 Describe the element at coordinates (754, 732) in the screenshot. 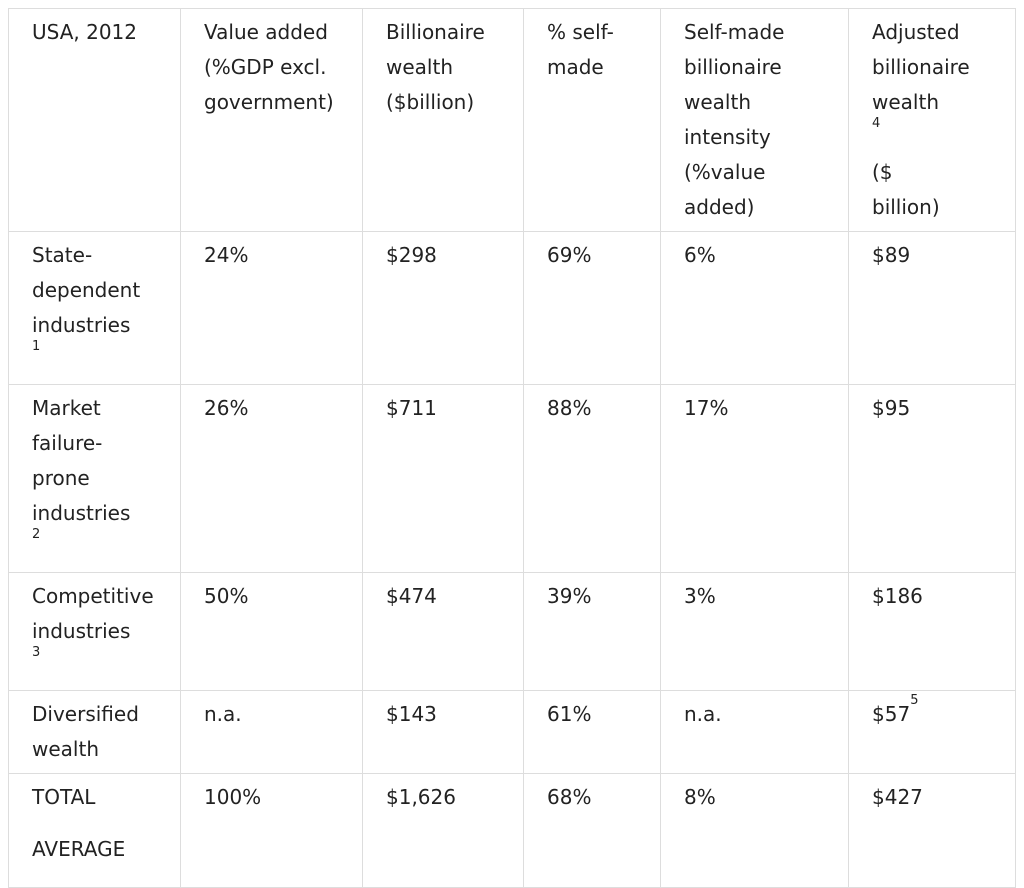

I see `cell-intensity: n.a.` at that location.